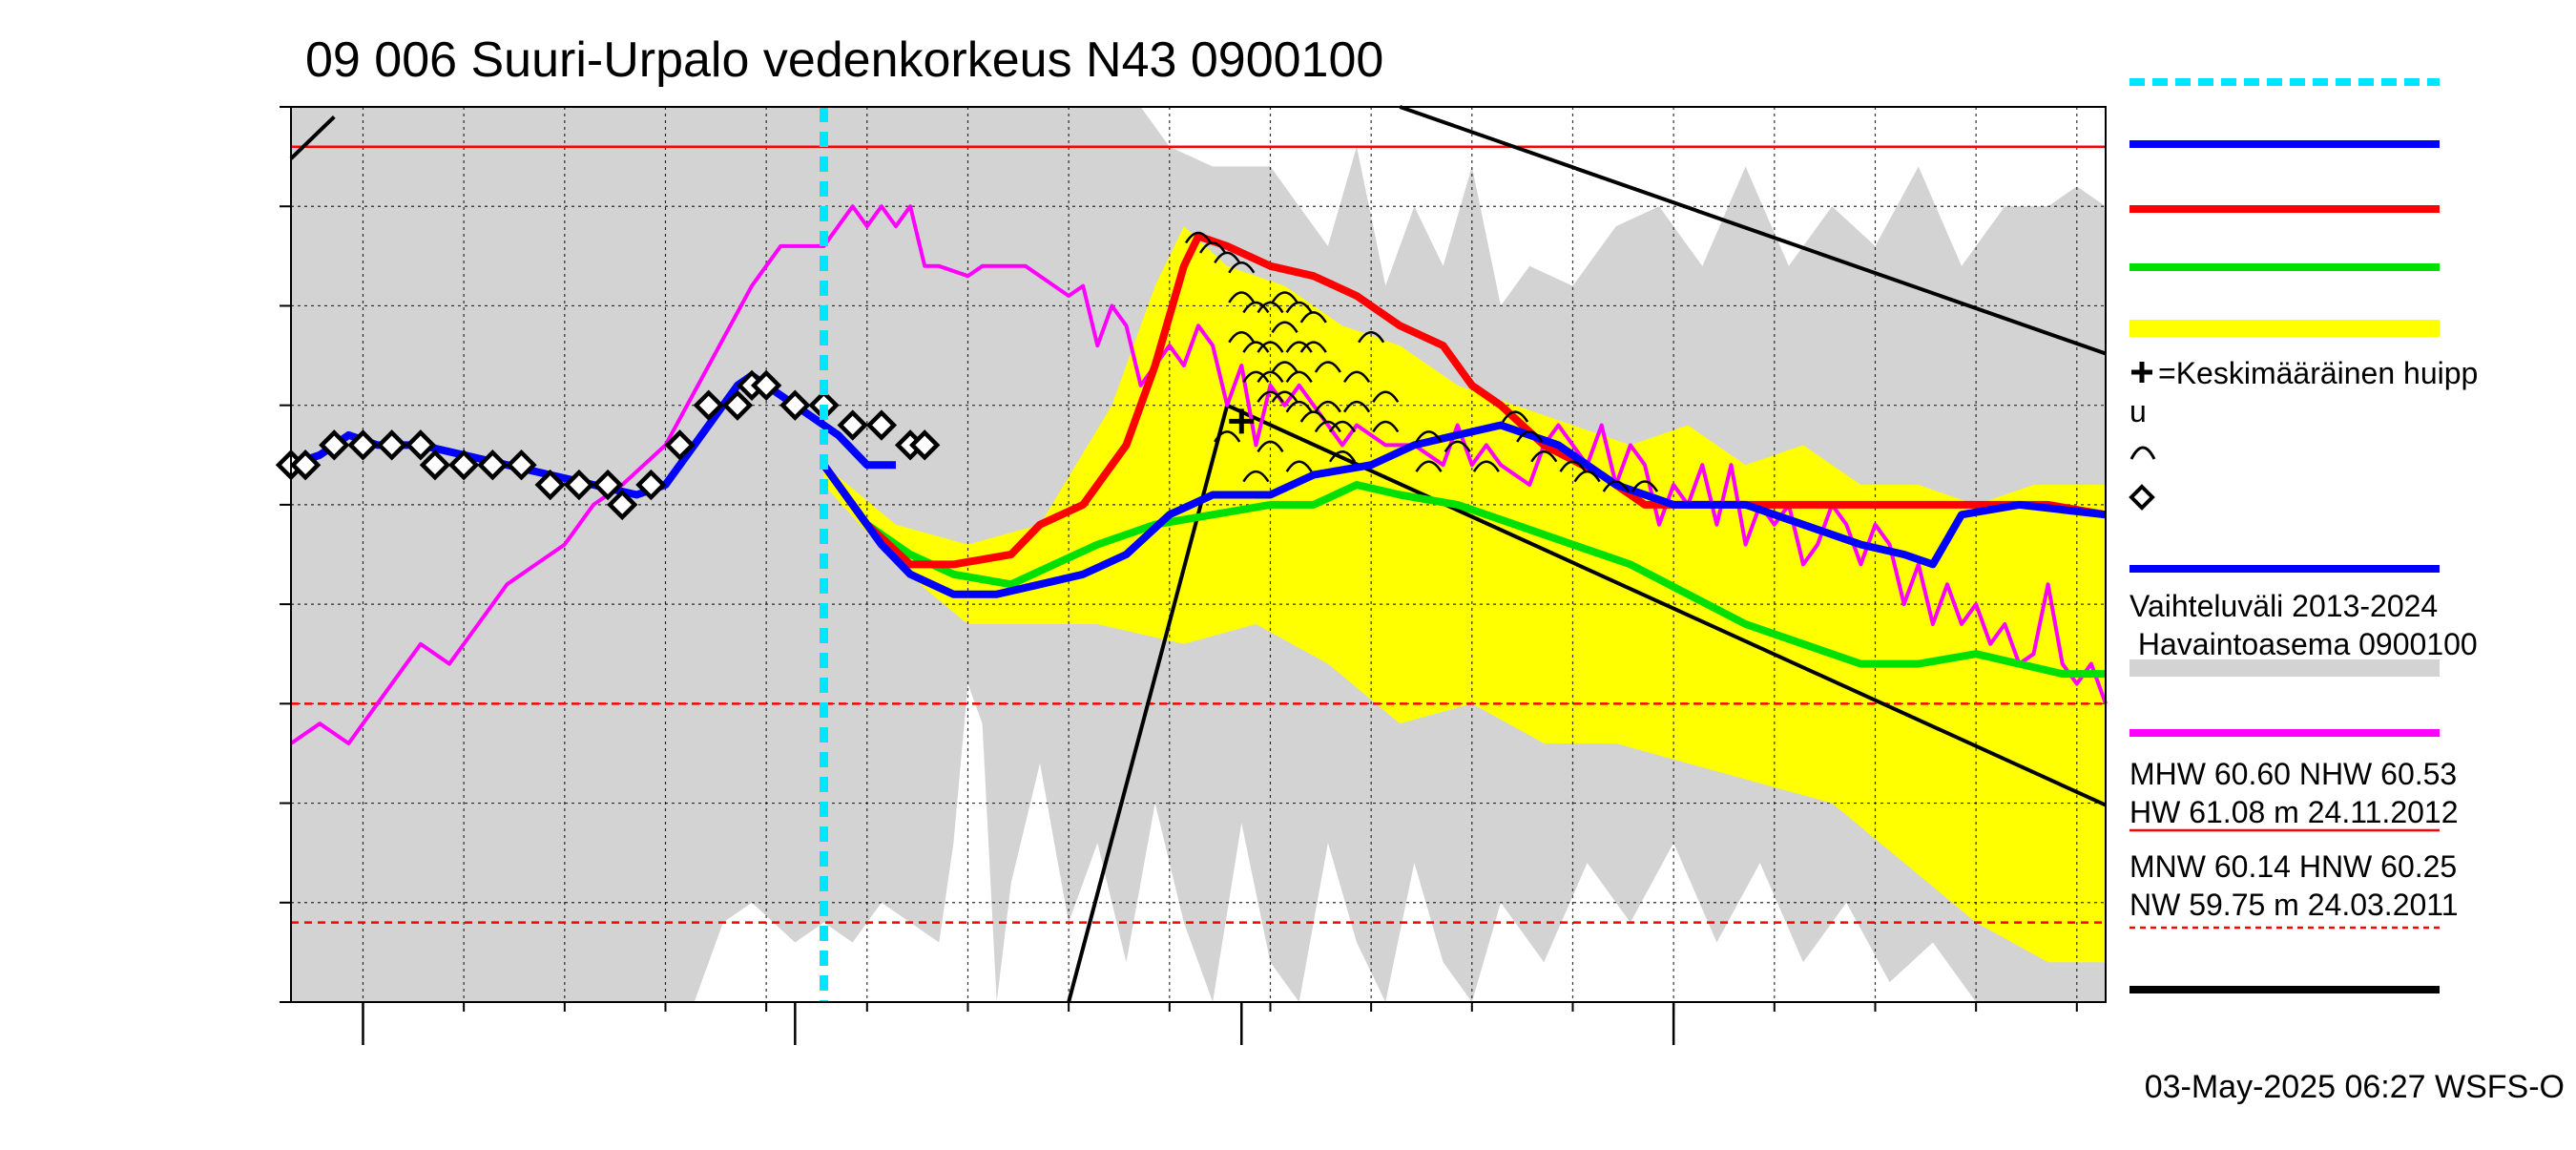 The height and width of the screenshot is (1150, 2576). Describe the element at coordinates (2284, 668) in the screenshot. I see `legend-swatch-history-range` at that location.